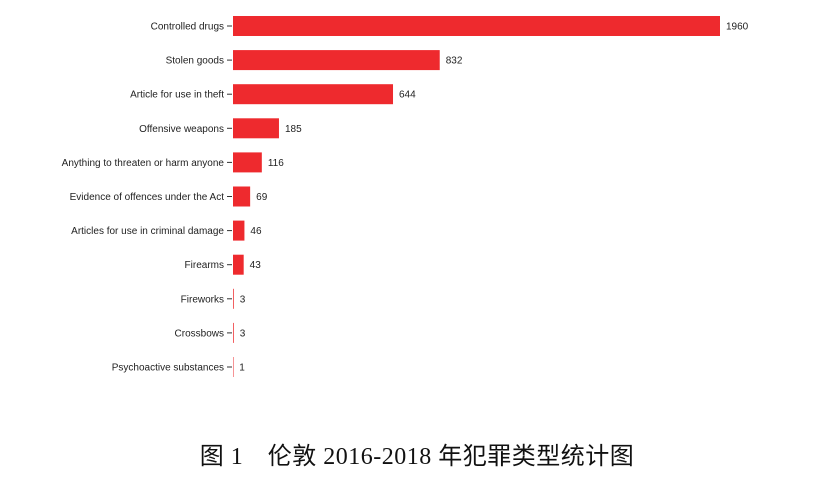 The width and height of the screenshot is (834, 480). What do you see at coordinates (242, 368) in the screenshot?
I see `value-label: 1` at bounding box center [242, 368].